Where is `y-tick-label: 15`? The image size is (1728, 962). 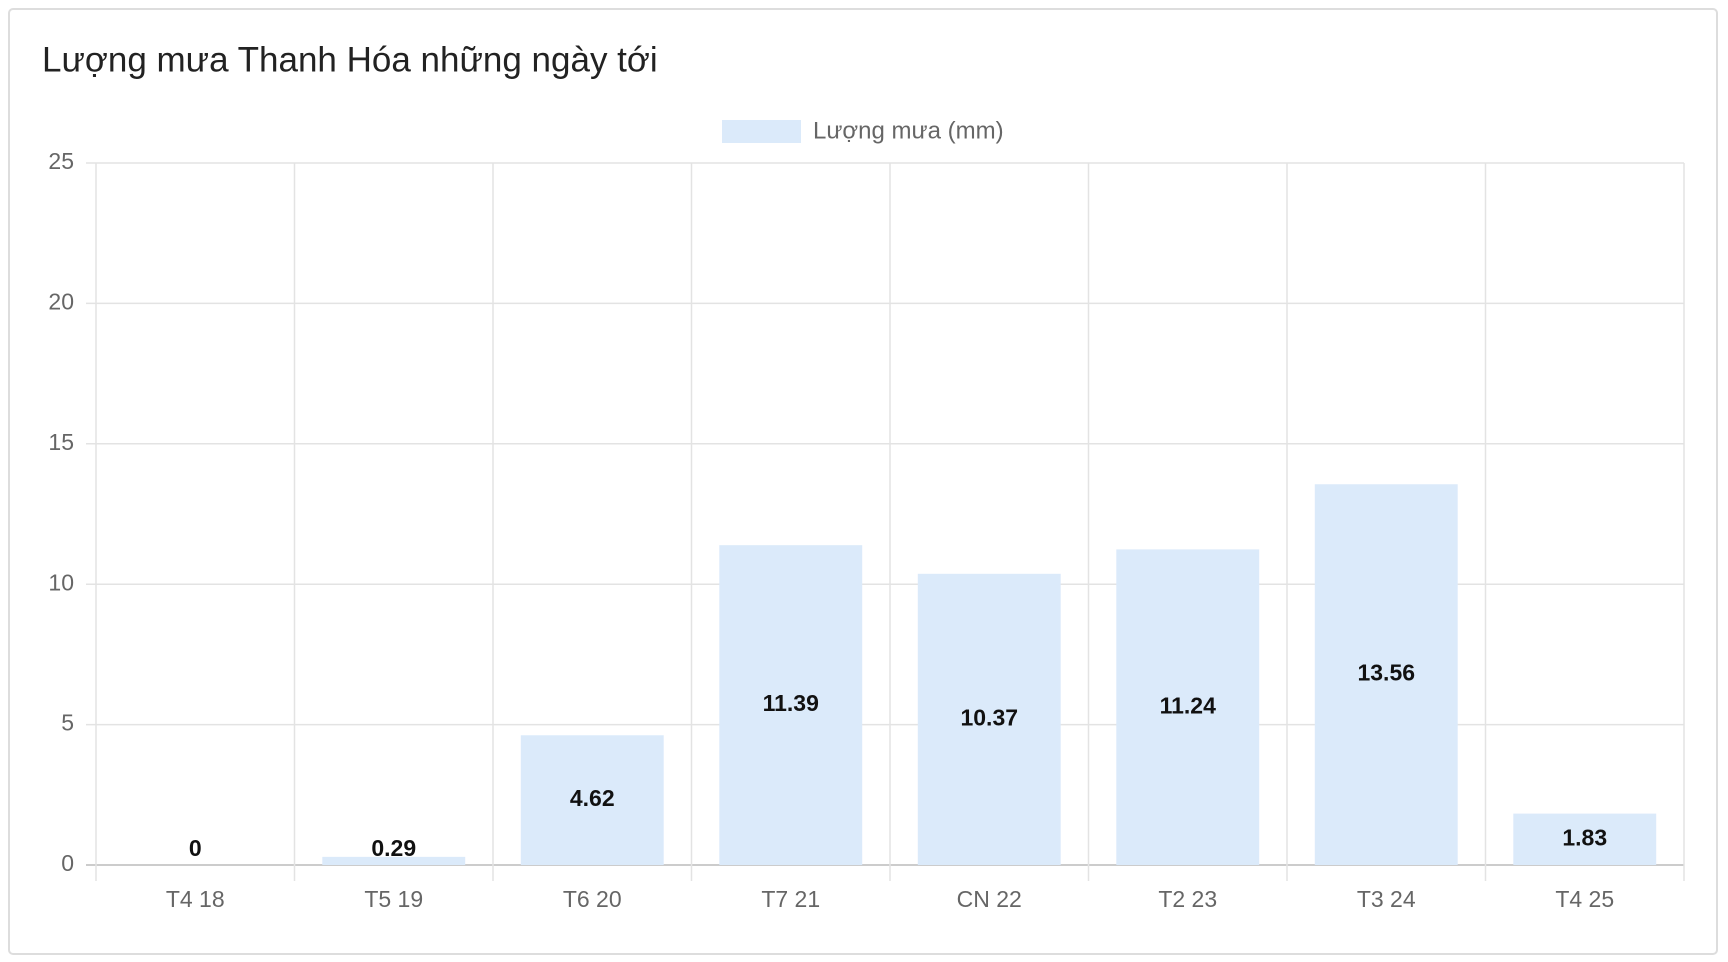 y-tick-label: 15 is located at coordinates (61, 442).